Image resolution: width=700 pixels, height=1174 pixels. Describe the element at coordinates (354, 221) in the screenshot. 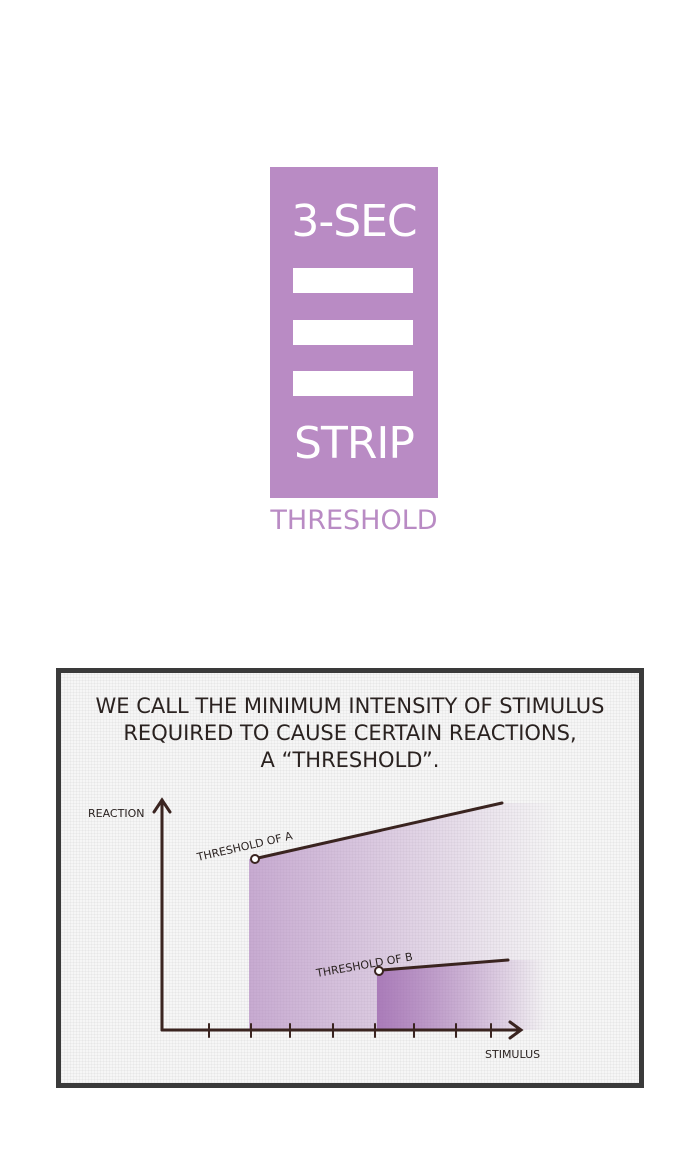

I see `logo-top-text: 3-SEC` at that location.